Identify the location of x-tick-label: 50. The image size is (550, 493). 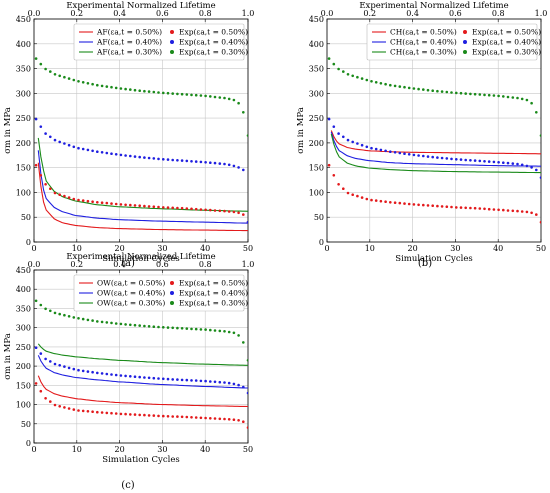
(248, 248).